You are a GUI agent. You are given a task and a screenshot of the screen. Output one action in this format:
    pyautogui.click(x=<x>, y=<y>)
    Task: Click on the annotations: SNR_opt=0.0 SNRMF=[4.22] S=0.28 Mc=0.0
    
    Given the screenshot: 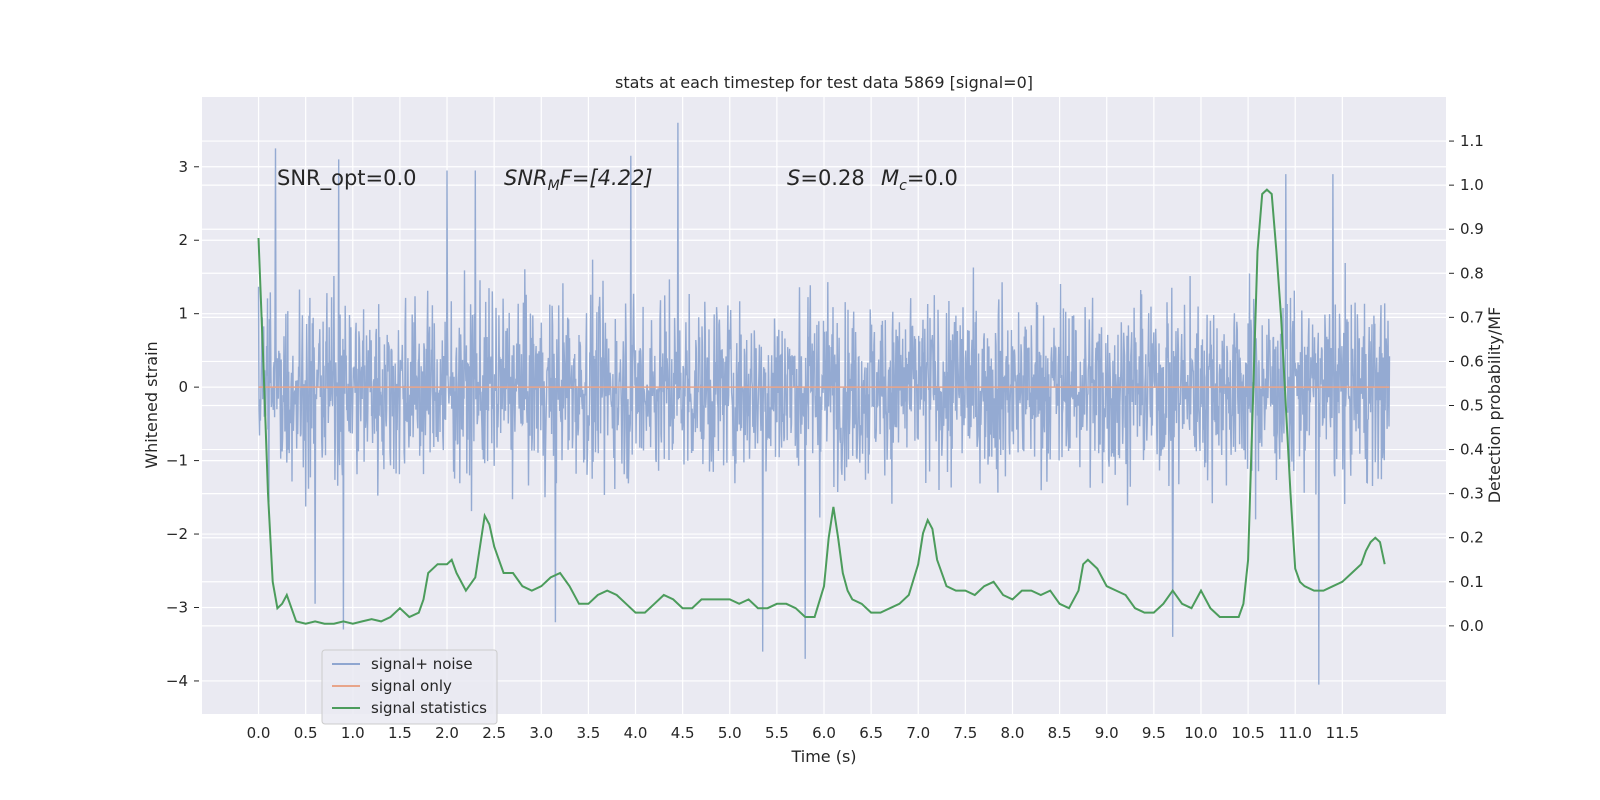 What is the action you would take?
    pyautogui.click(x=617, y=180)
    